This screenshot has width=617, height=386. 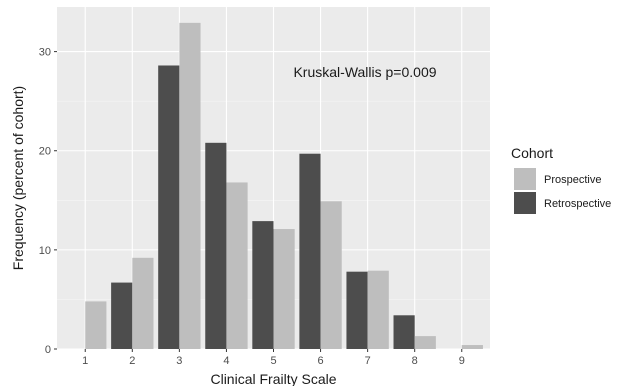 I want to click on legend: Cohort Prospective Retrospective, so click(x=561, y=179).